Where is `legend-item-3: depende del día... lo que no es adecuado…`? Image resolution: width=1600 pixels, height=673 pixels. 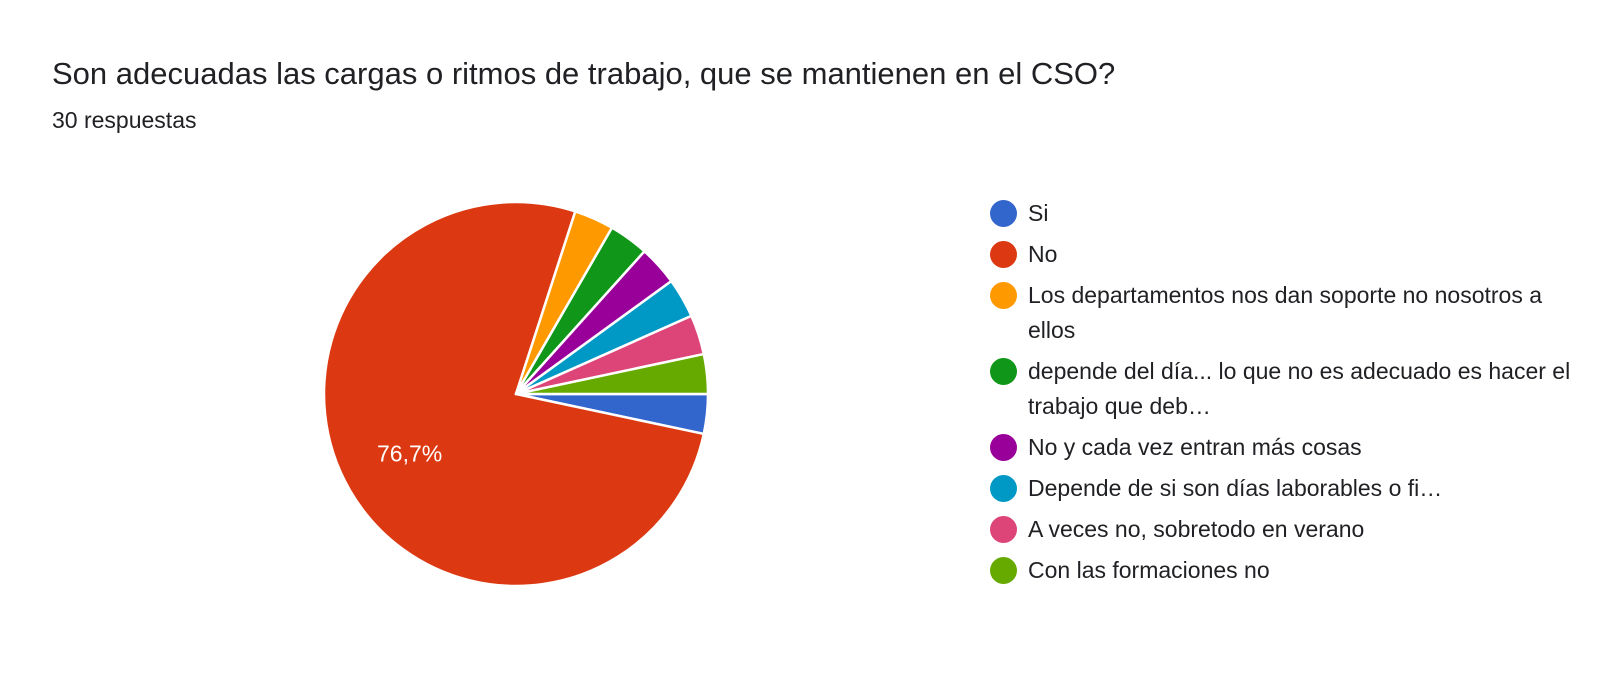 legend-item-3: depende del día... lo que no es adecuado… is located at coordinates (1285, 389).